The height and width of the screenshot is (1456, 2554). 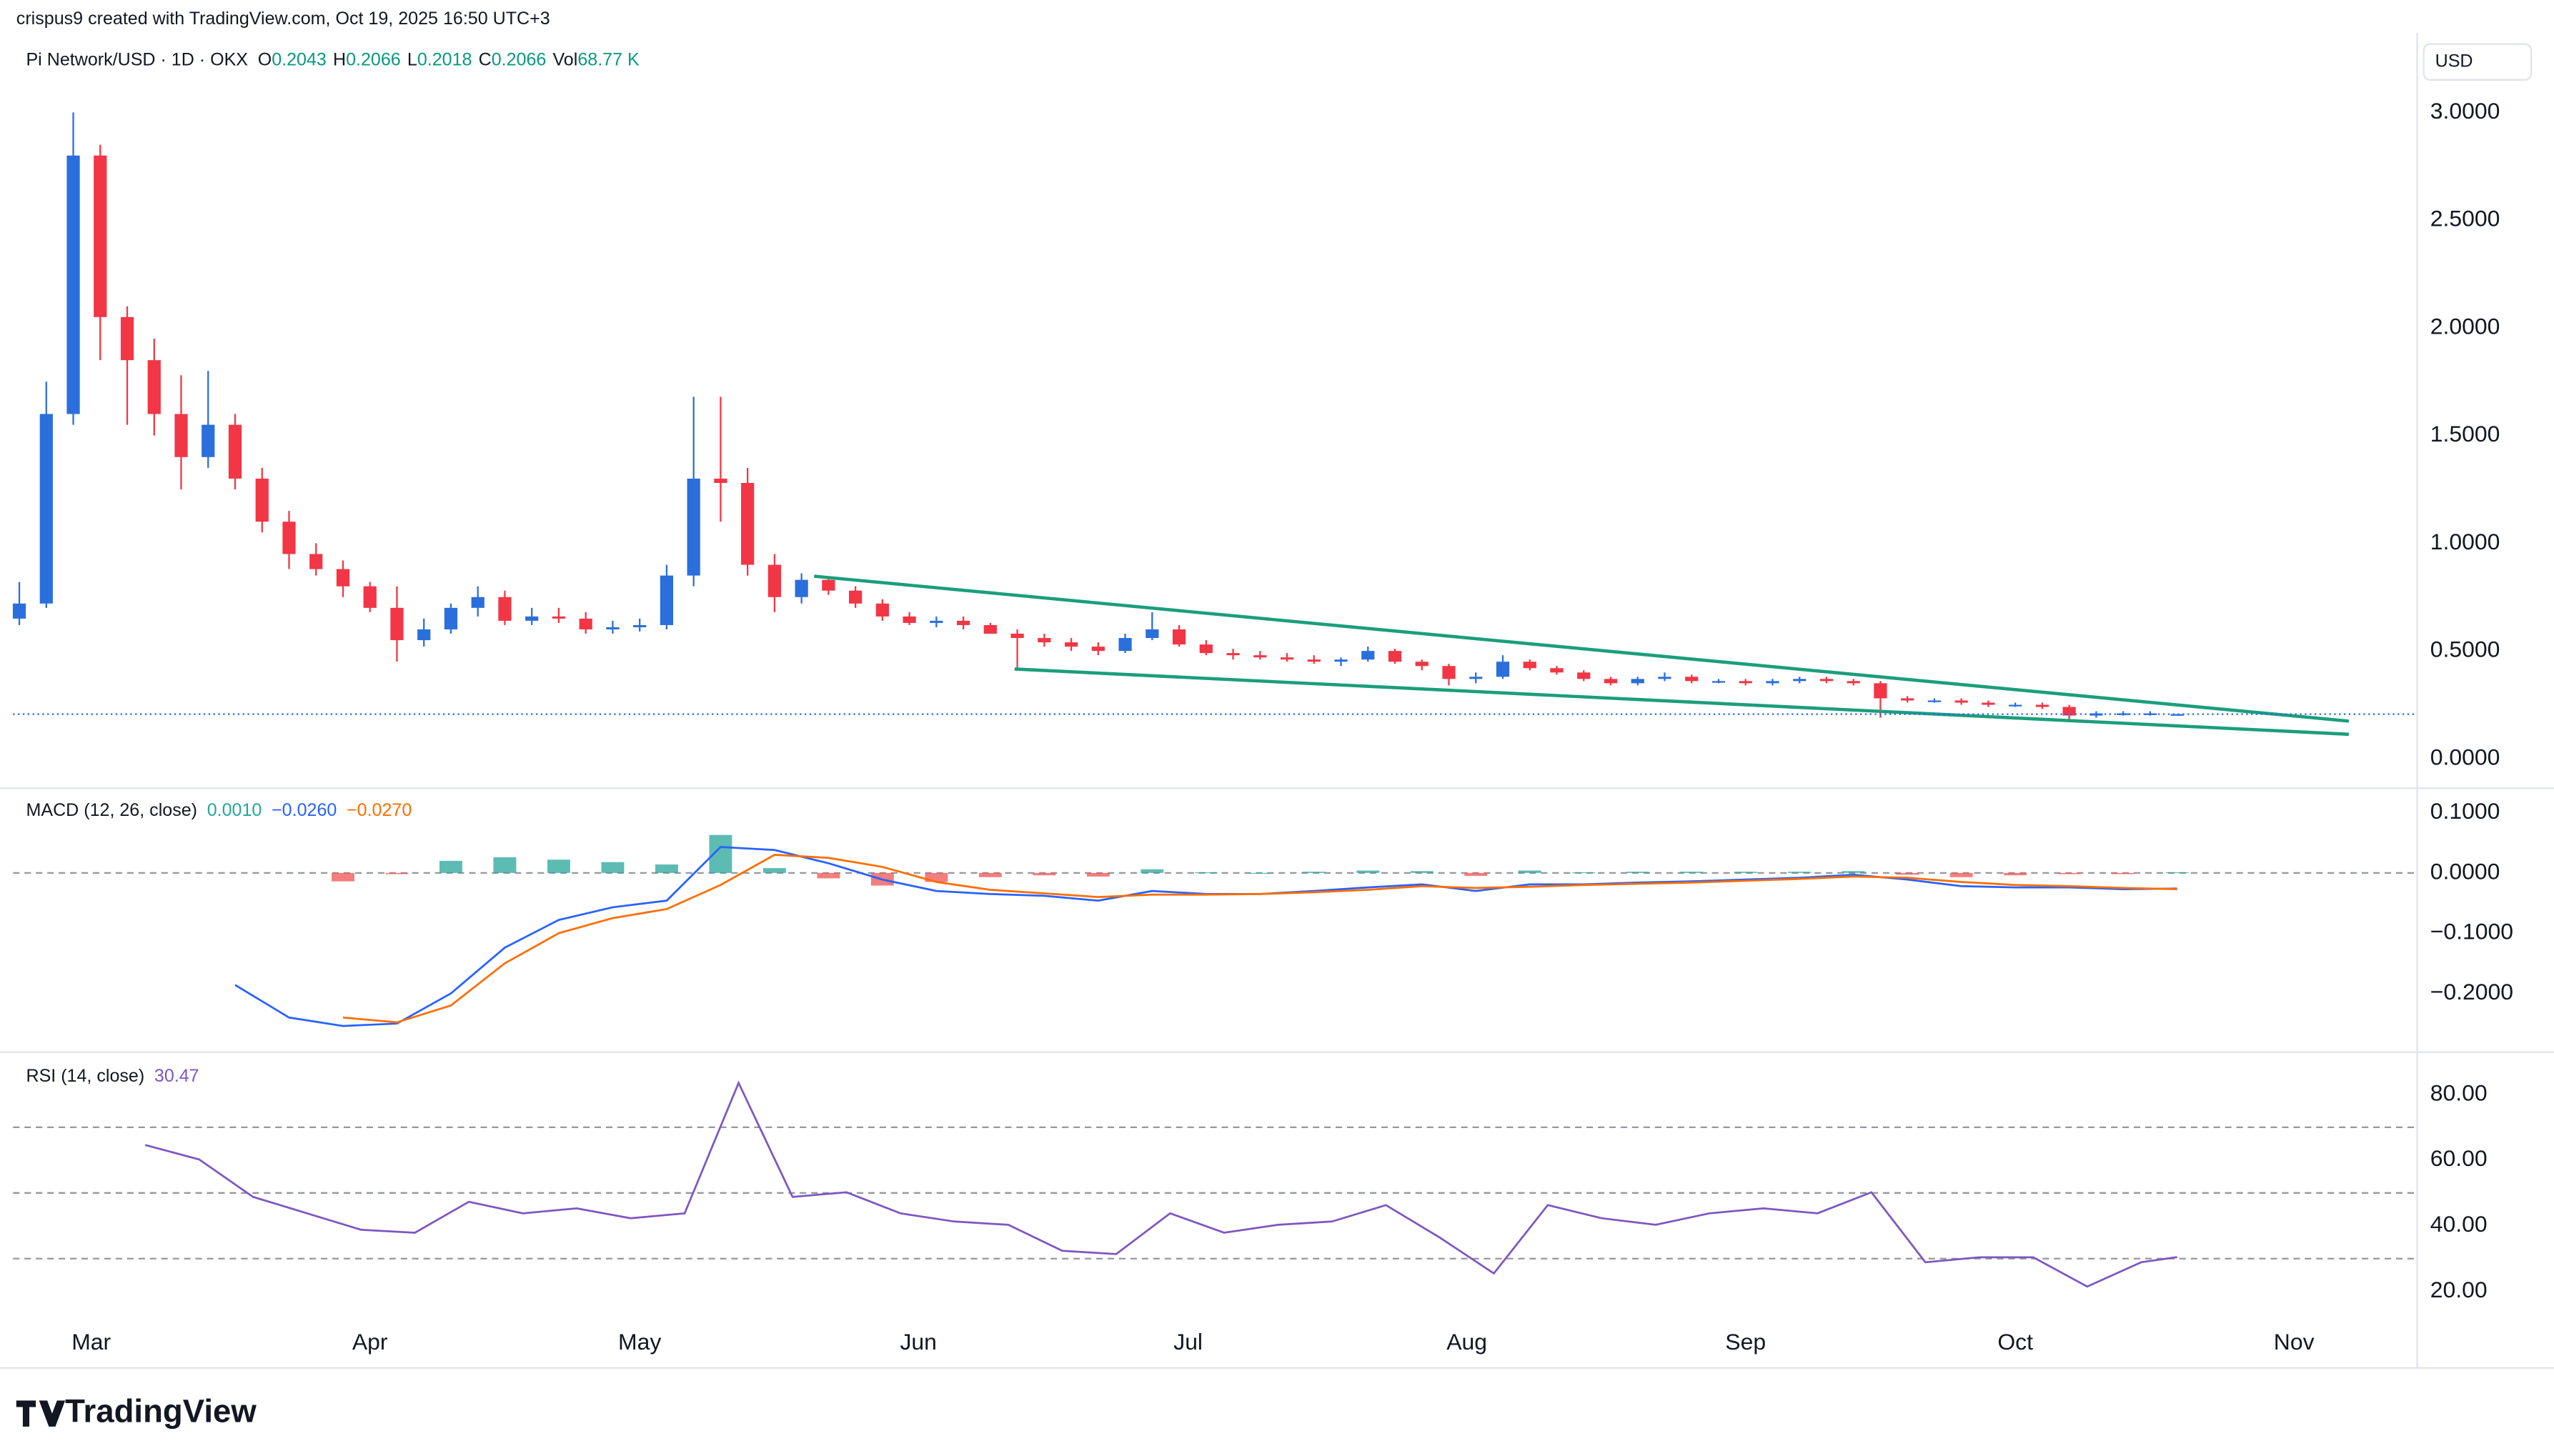 I want to click on y-tick-label: 60.00, so click(x=2459, y=1158).